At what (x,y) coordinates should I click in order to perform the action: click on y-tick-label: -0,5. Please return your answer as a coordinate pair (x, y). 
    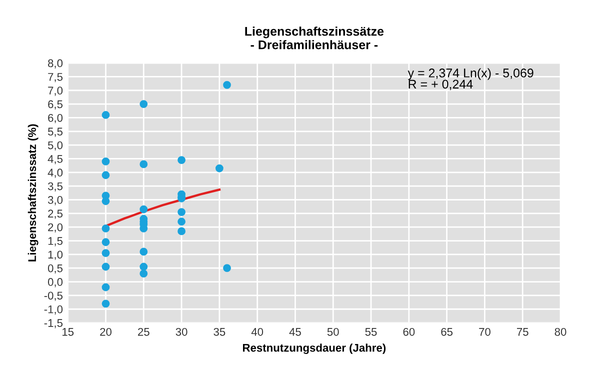
    Looking at the image, I should click on (53, 296).